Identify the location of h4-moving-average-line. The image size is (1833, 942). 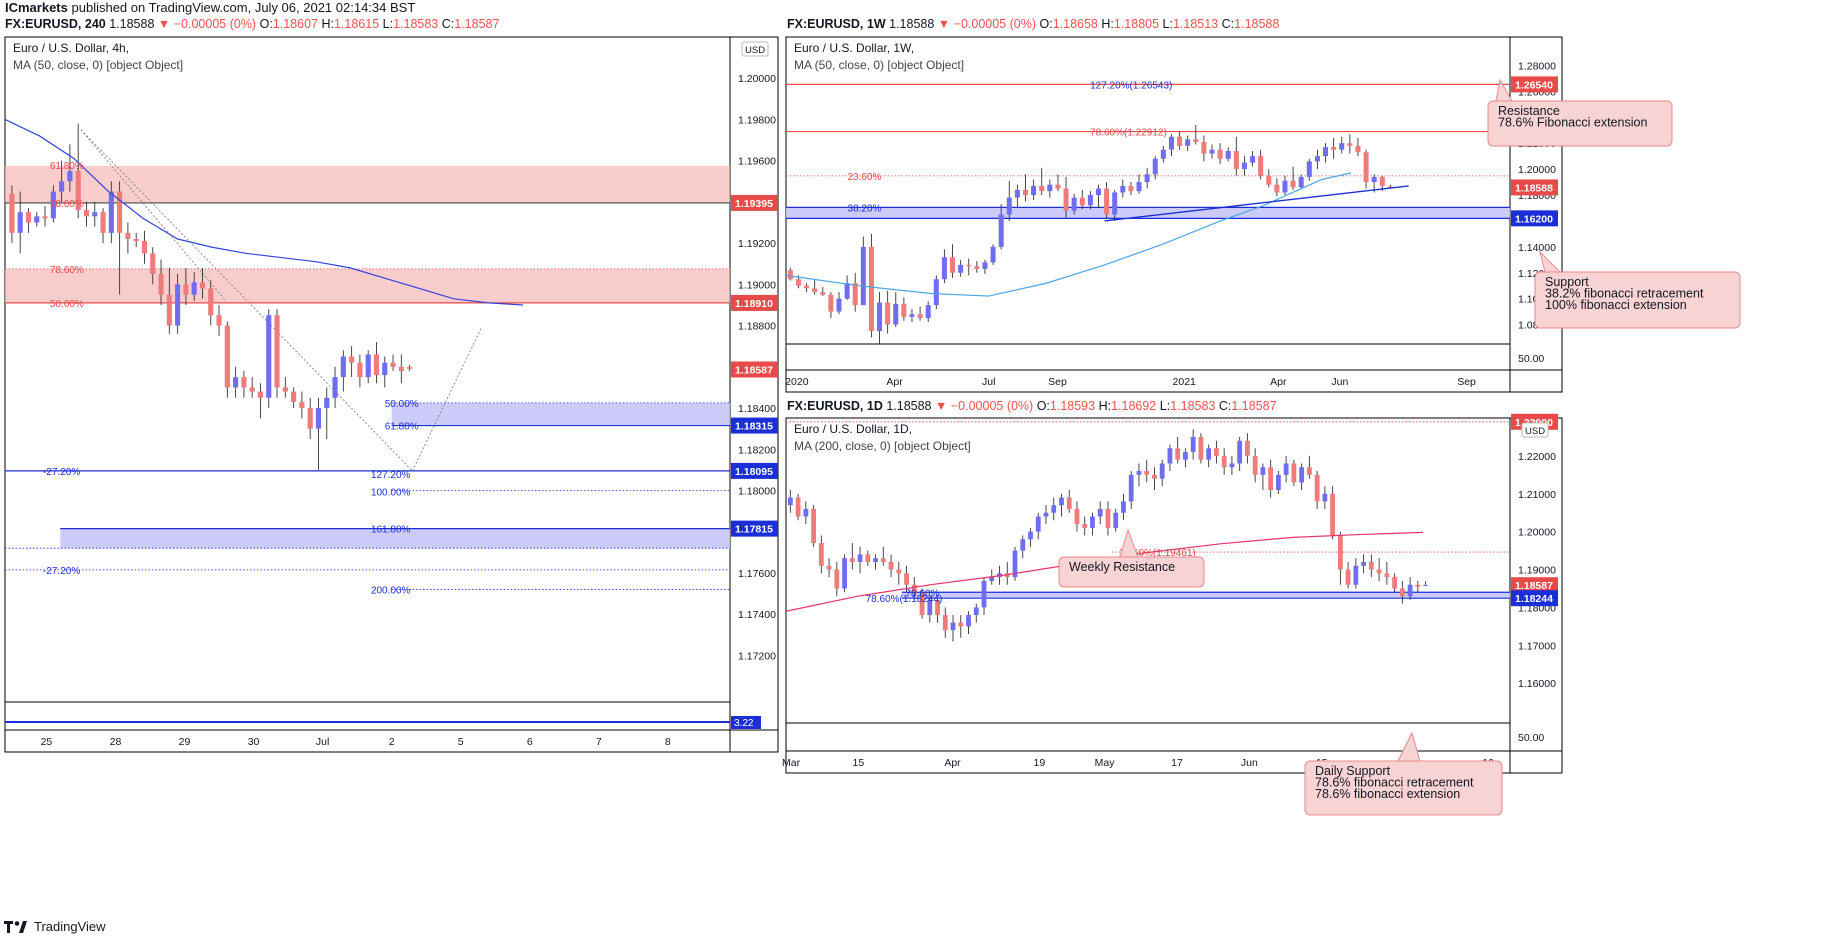
(264, 212).